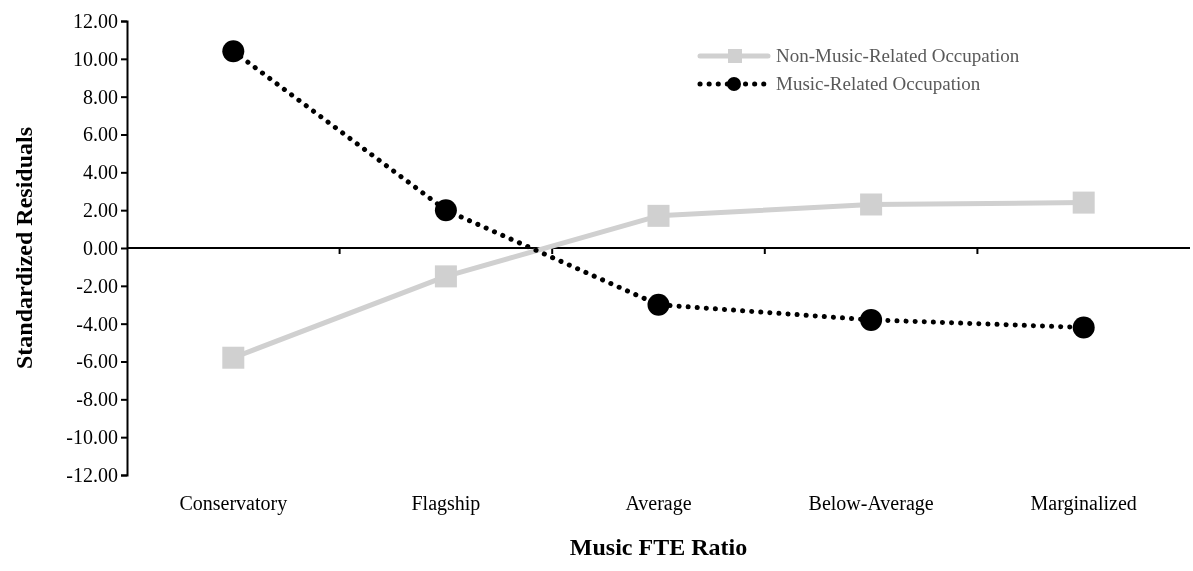 The width and height of the screenshot is (1193, 571). Describe the element at coordinates (100, 96) in the screenshot. I see `y-tick-label: 8.00` at that location.